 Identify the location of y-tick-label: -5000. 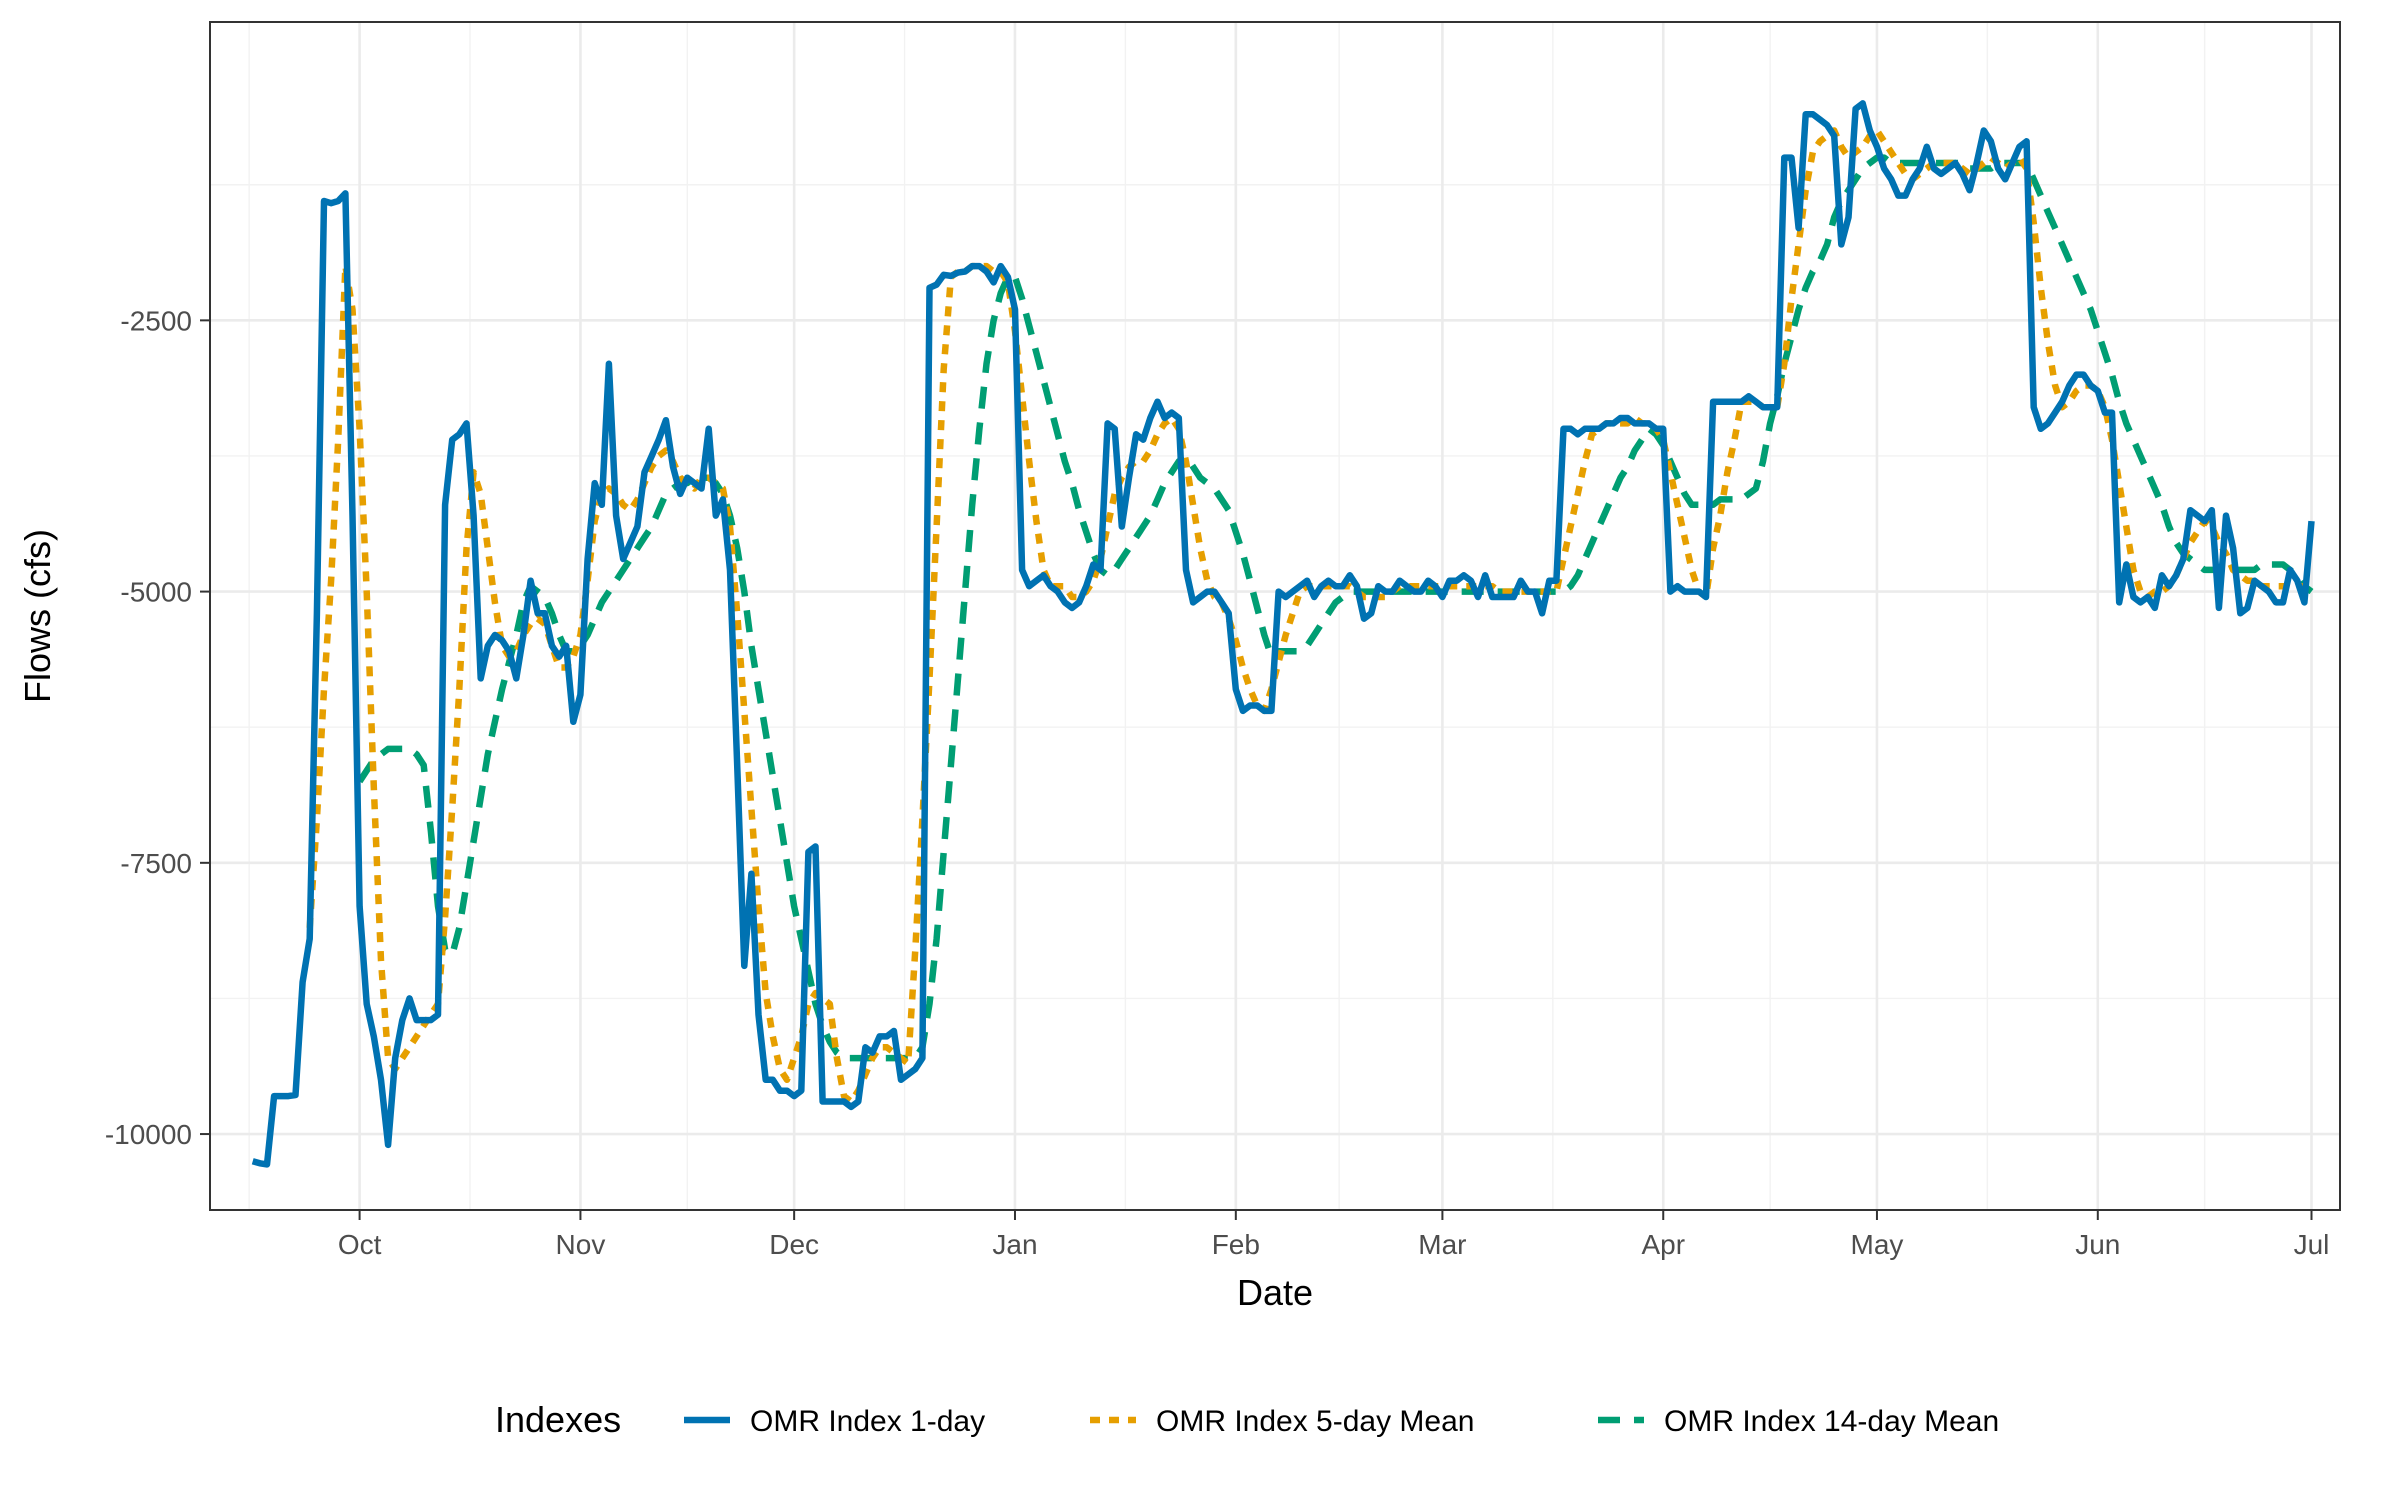
(156, 592).